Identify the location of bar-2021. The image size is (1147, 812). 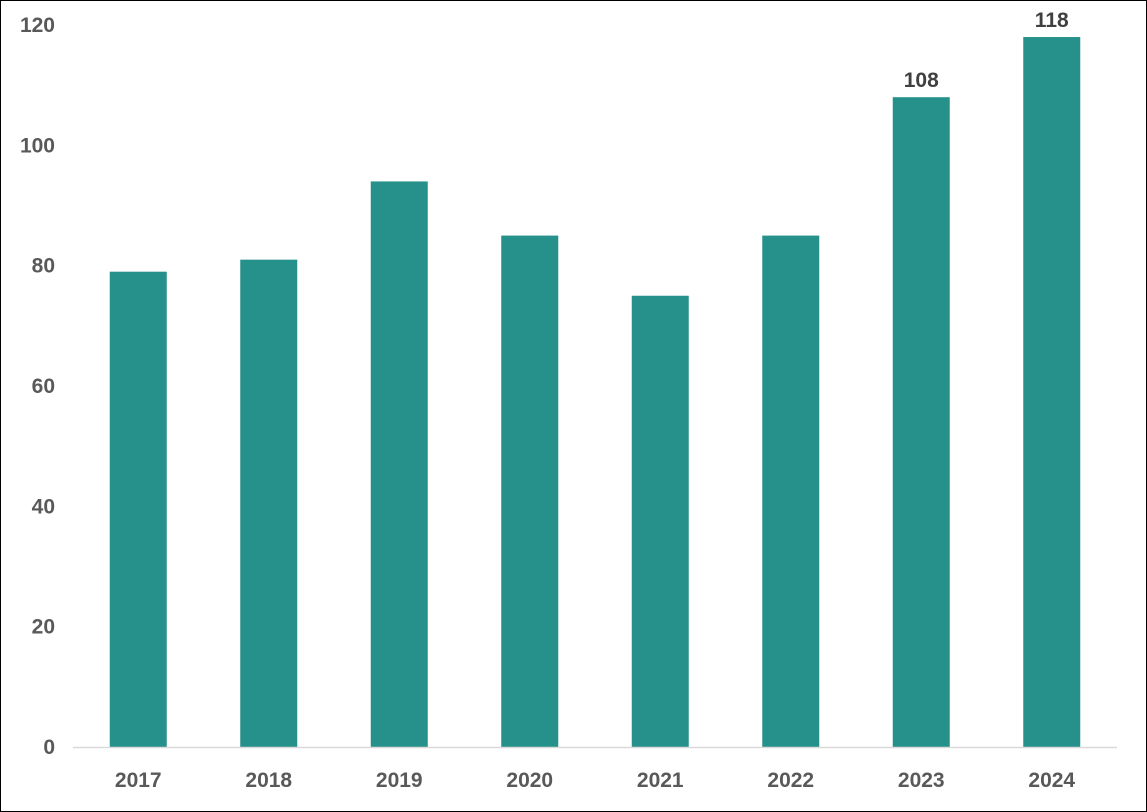
(660, 521).